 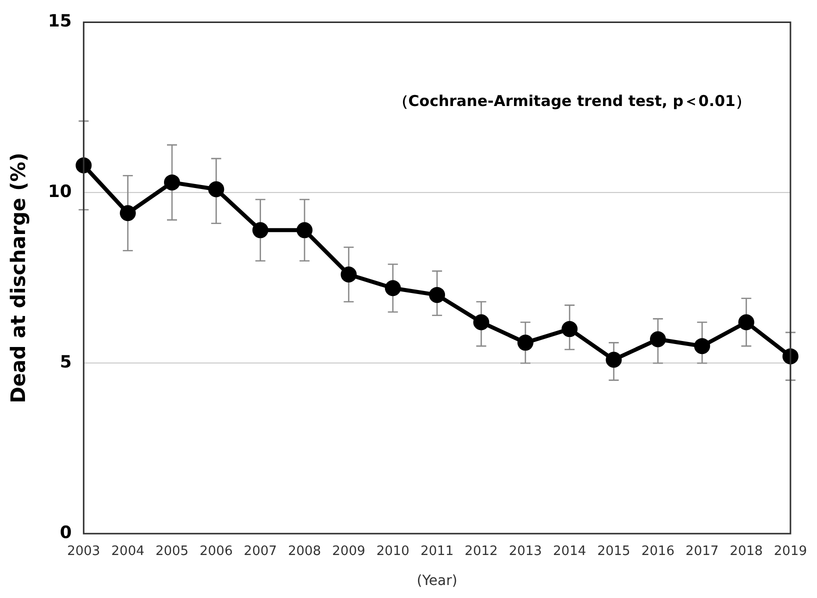 I want to click on x-tick-label: 2011, so click(x=437, y=551).